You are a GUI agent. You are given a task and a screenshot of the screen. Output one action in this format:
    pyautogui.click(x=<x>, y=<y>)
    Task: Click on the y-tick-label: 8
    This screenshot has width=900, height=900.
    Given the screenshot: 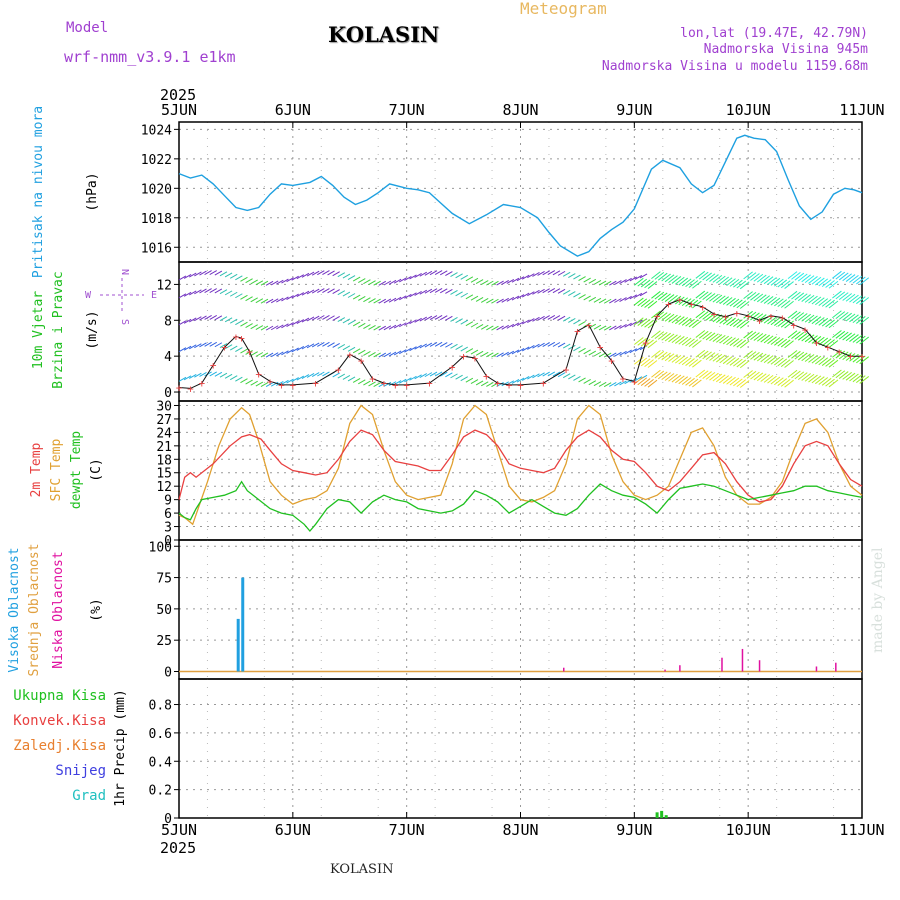 What is the action you would take?
    pyautogui.click(x=168, y=321)
    